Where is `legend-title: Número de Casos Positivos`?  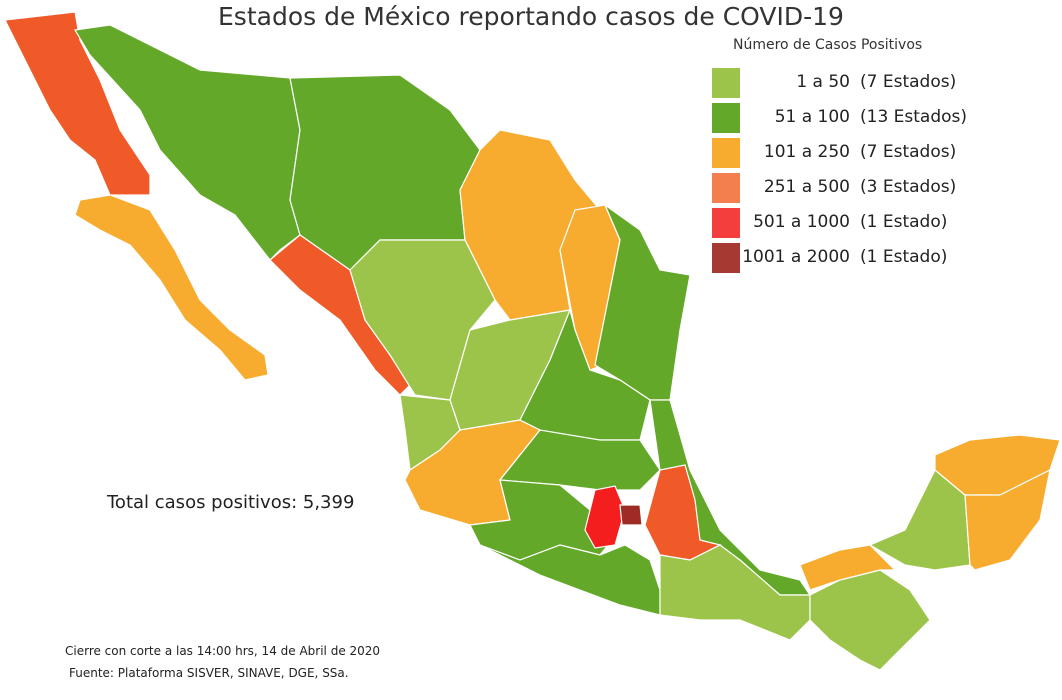
legend-title: Número de Casos Positivos is located at coordinates (828, 45).